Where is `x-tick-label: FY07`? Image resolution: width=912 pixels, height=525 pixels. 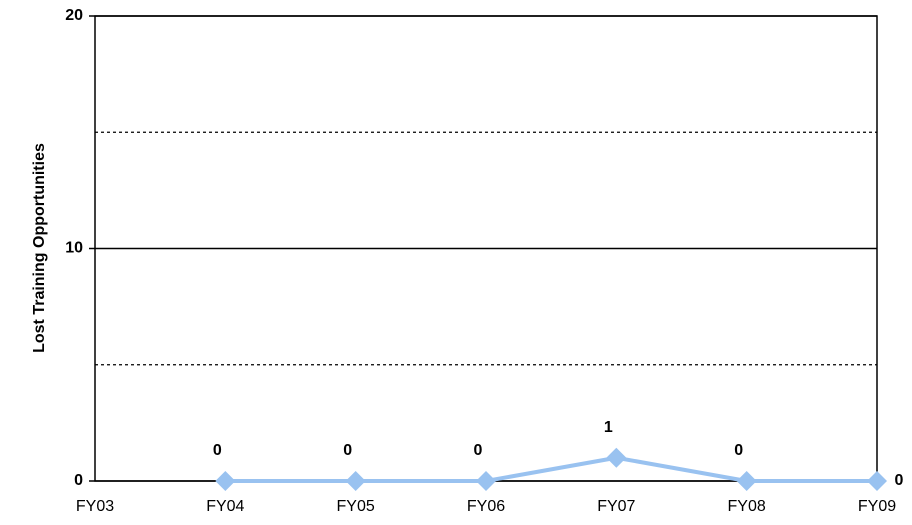
x-tick-label: FY07 is located at coordinates (616, 506).